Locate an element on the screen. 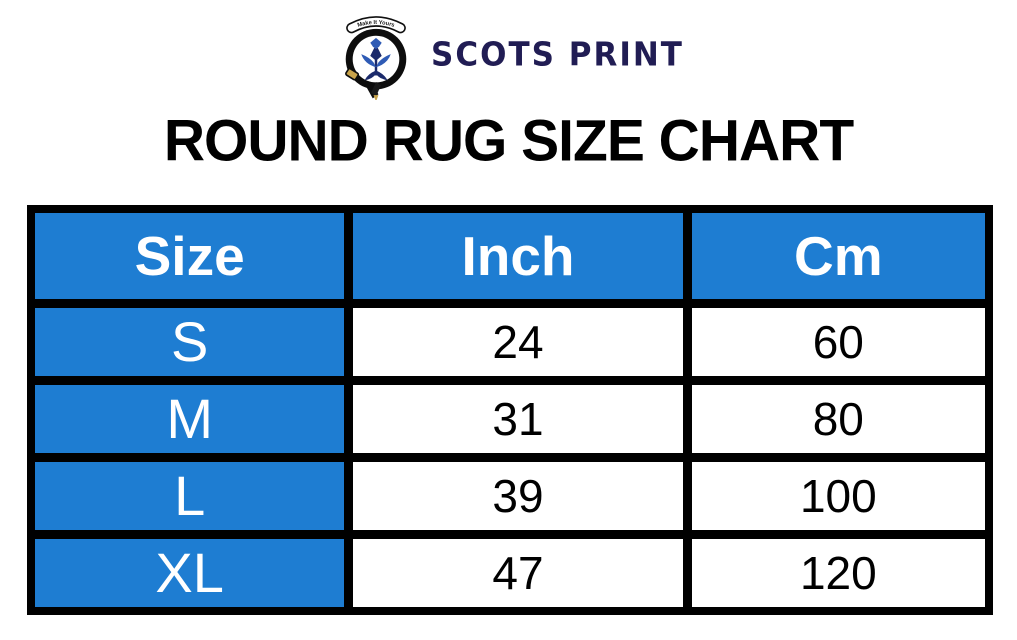 The height and width of the screenshot is (640, 1017). logo-motto: Make It Yours is located at coordinates (376, 24).